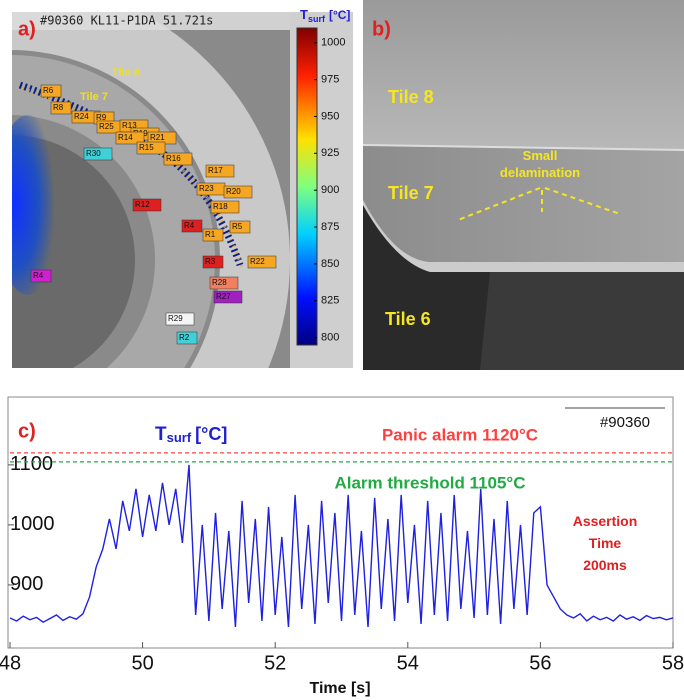 The height and width of the screenshot is (700, 684). Describe the element at coordinates (157, 137) in the screenshot. I see `region-label: R21` at that location.